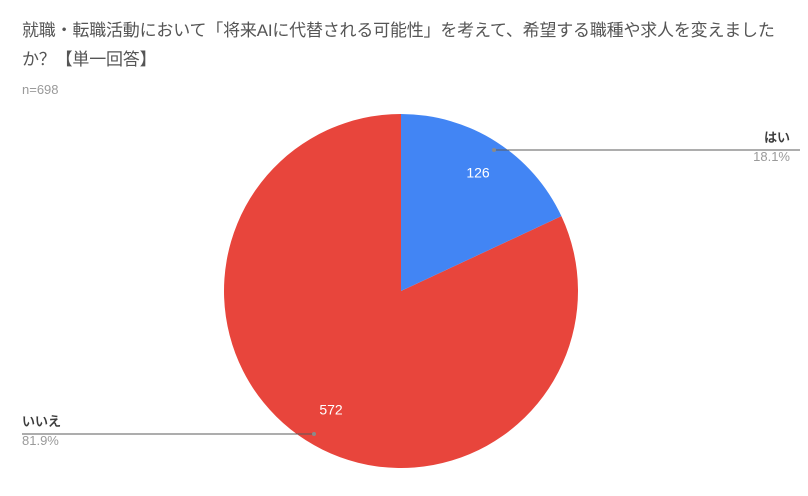 The width and height of the screenshot is (808, 496). What do you see at coordinates (776, 137) in the screenshot?
I see `callout-label-yes-name: はい` at bounding box center [776, 137].